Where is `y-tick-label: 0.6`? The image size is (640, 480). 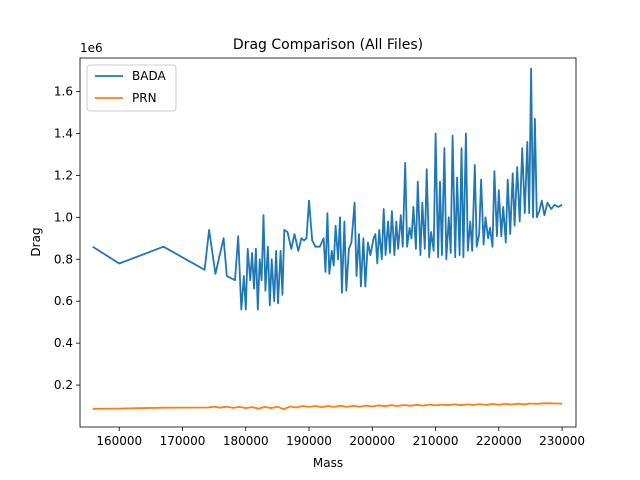
y-tick-label: 0.6 is located at coordinates (63, 301).